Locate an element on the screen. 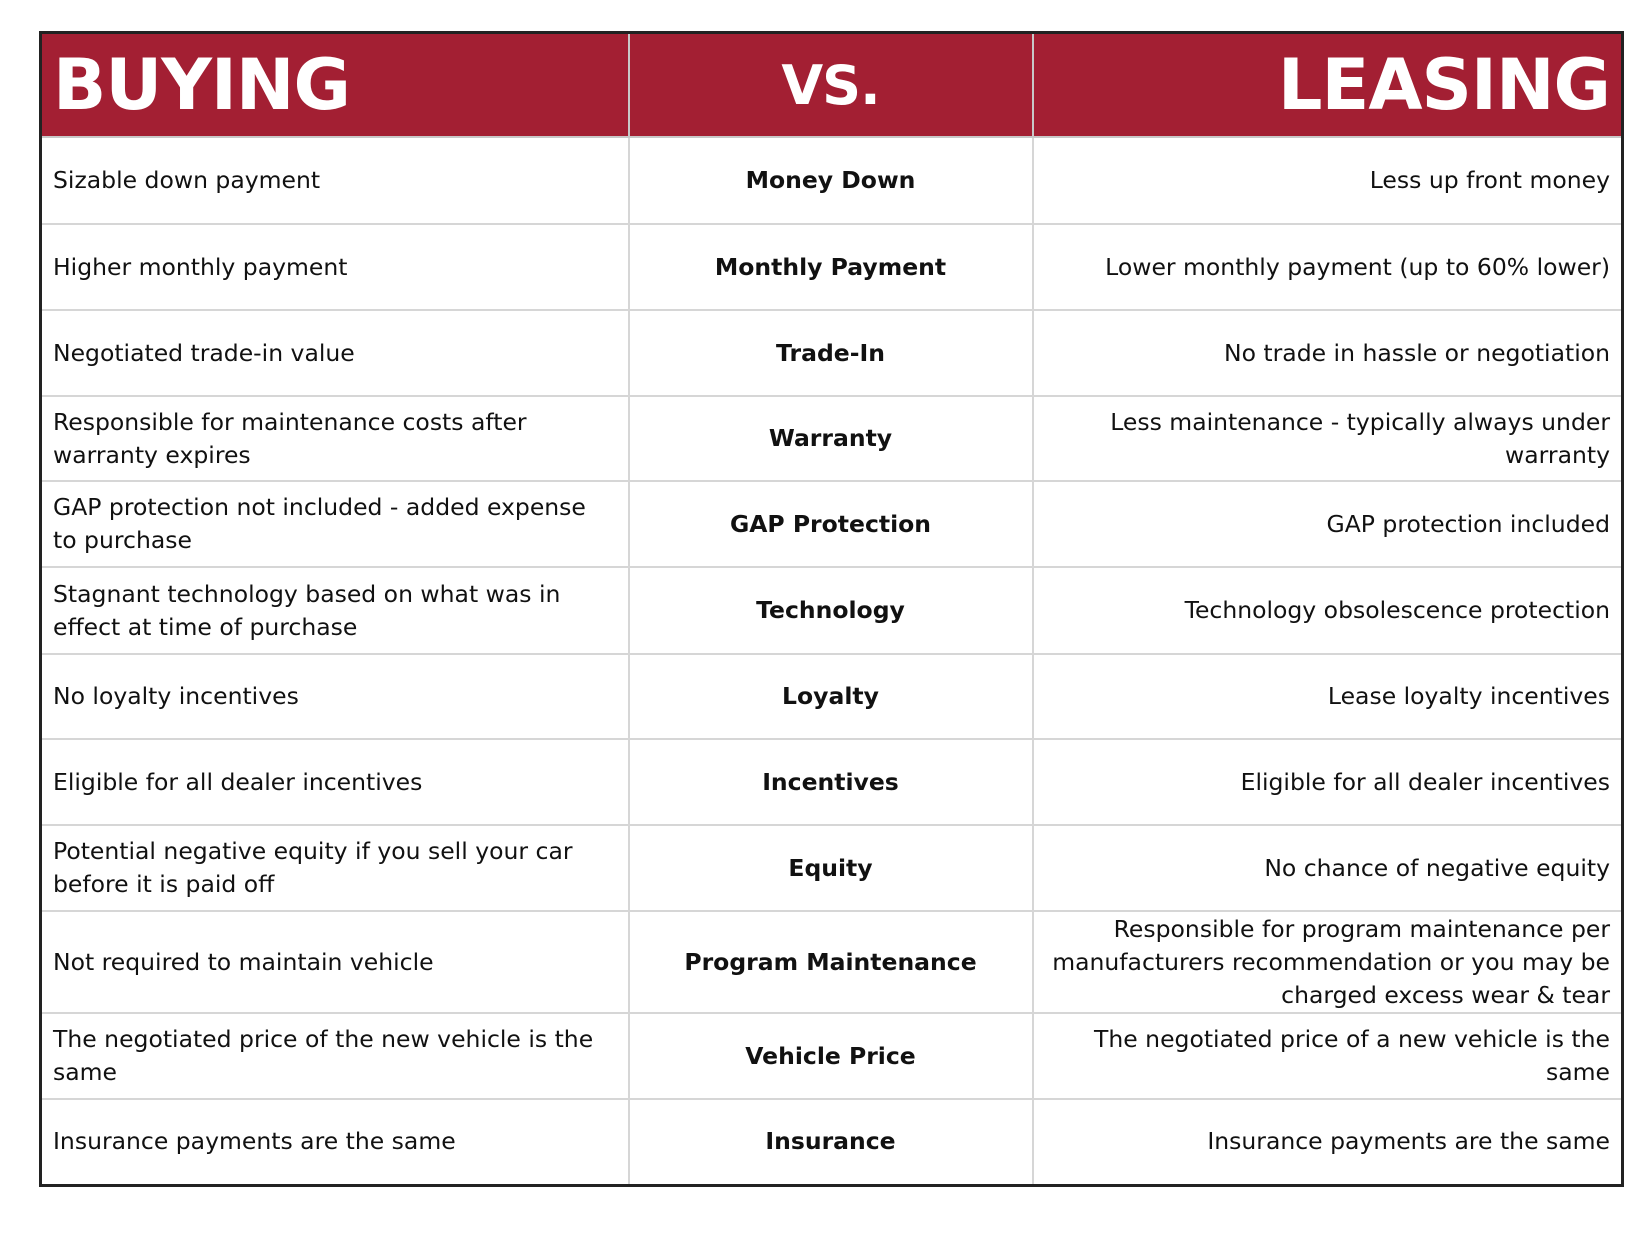 The image size is (1650, 1241). feature-cell: Technology is located at coordinates (830, 610).